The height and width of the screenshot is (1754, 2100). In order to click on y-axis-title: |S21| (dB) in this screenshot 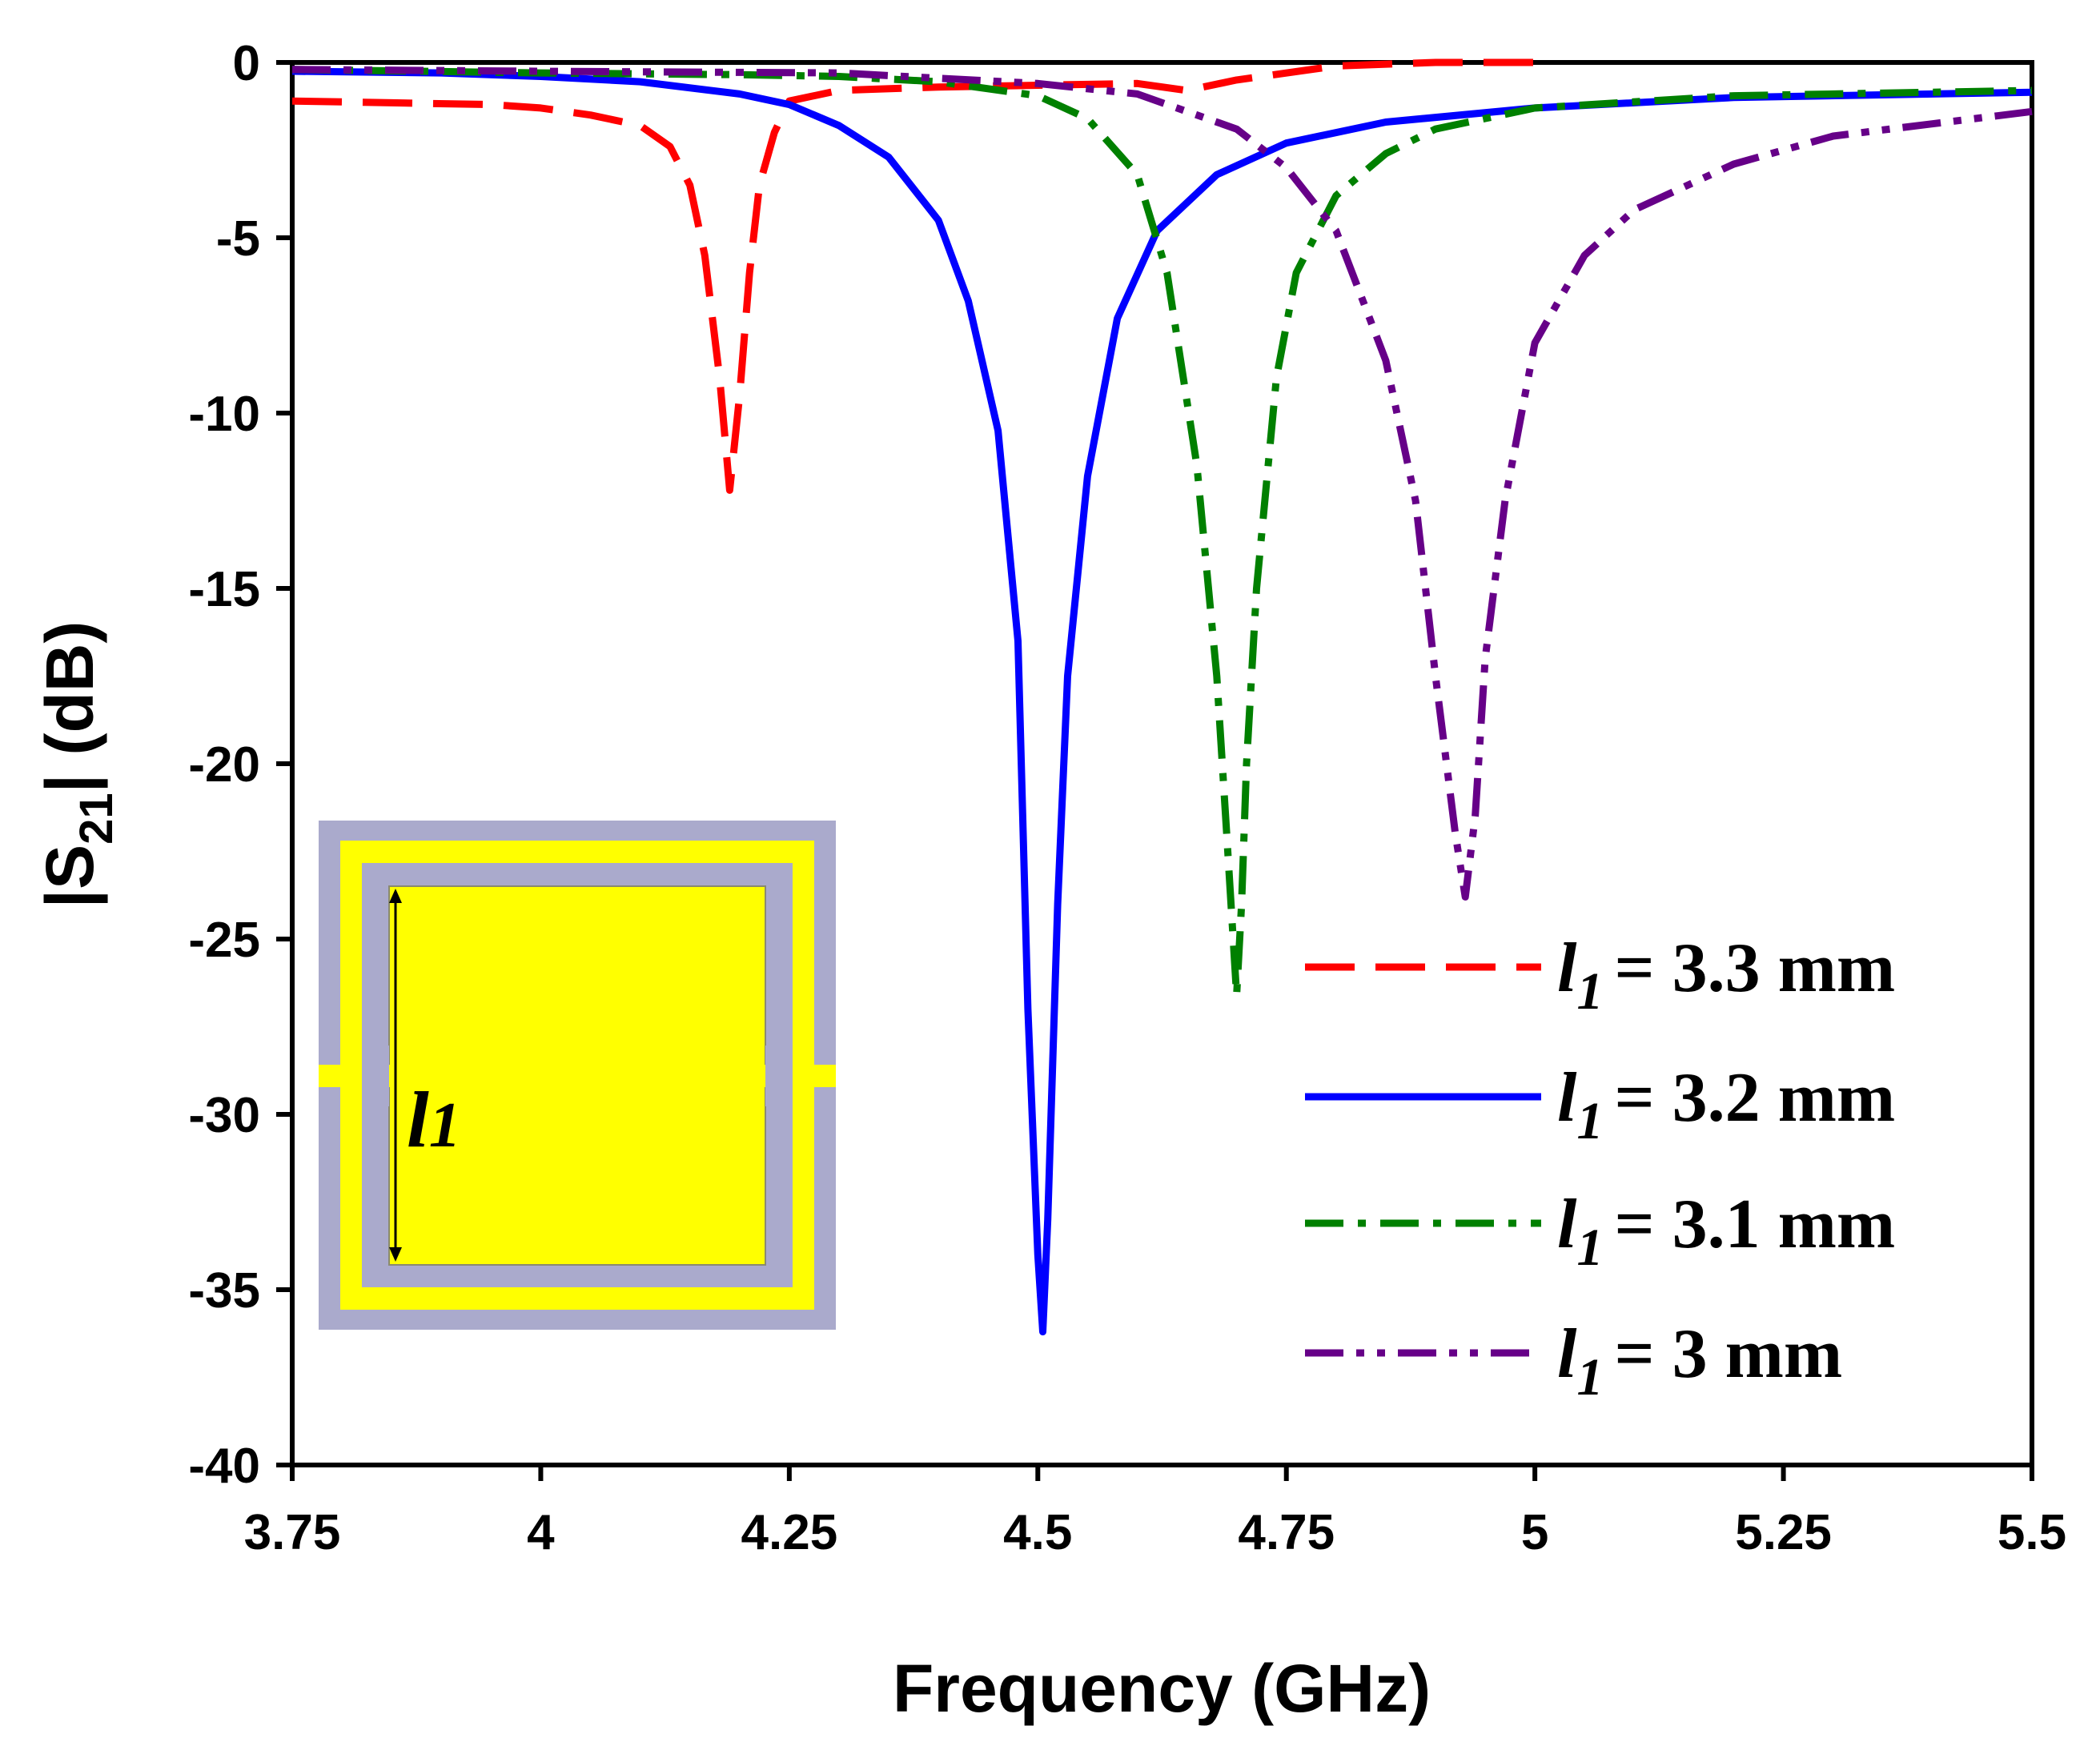, I will do `click(77, 765)`.